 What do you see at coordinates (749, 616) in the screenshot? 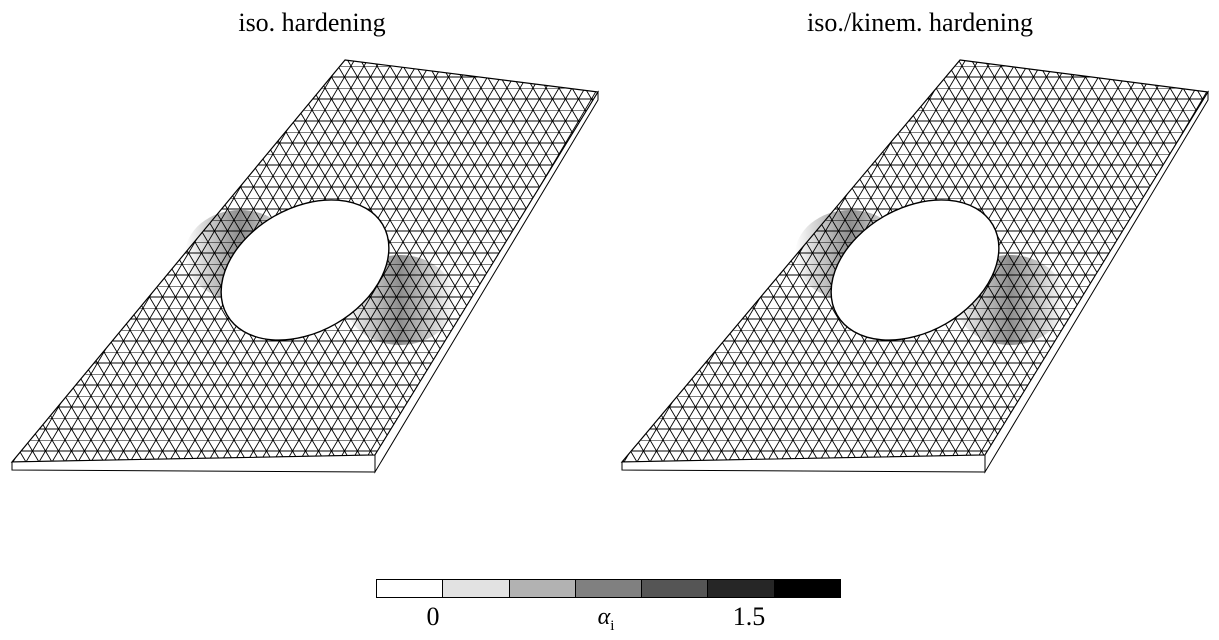
I see `colorbar-max-label: 1.5` at bounding box center [749, 616].